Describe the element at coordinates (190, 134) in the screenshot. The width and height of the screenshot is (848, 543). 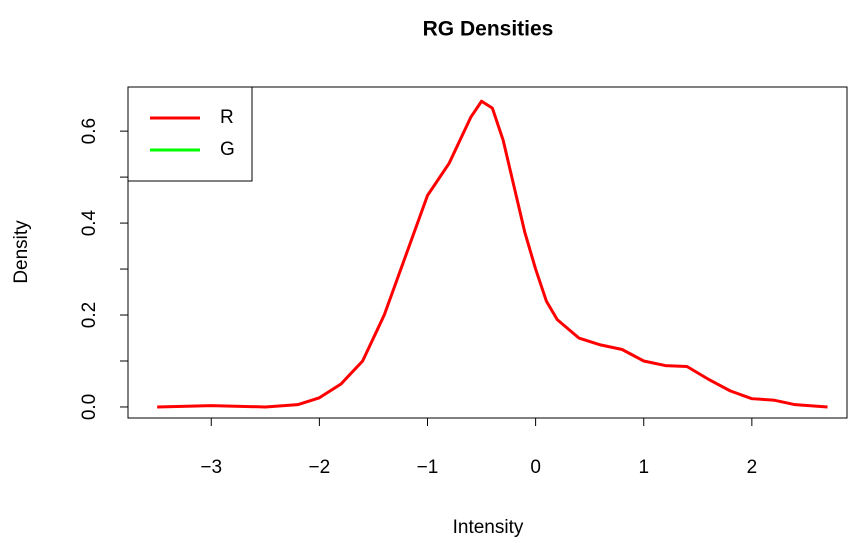
I see `legend-box` at that location.